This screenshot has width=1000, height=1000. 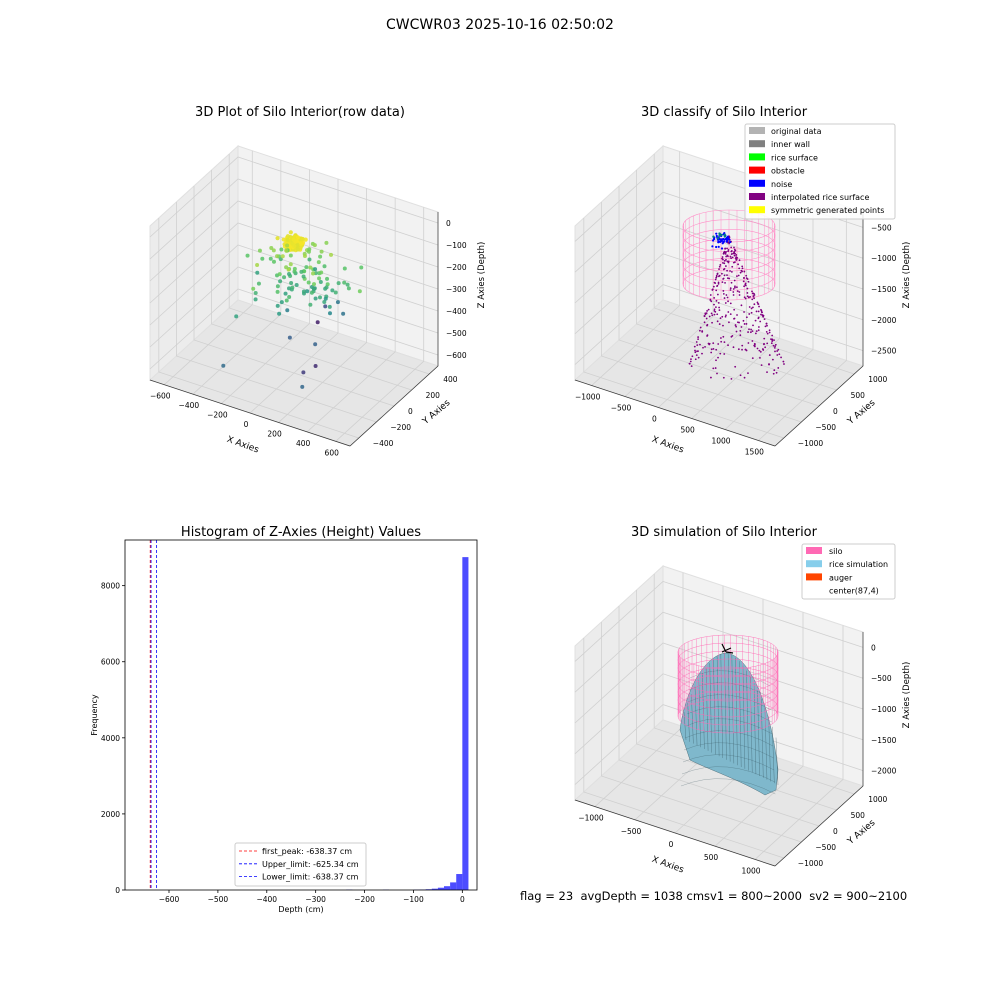 I want to click on legend-box, so click(x=848, y=571).